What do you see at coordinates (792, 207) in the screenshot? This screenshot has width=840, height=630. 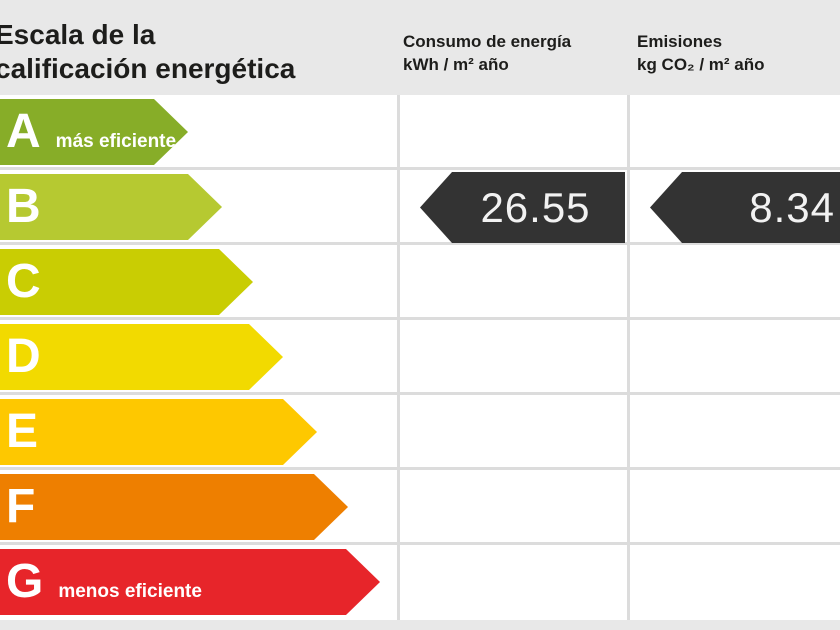 I see `emissions-value: 8.34` at bounding box center [792, 207].